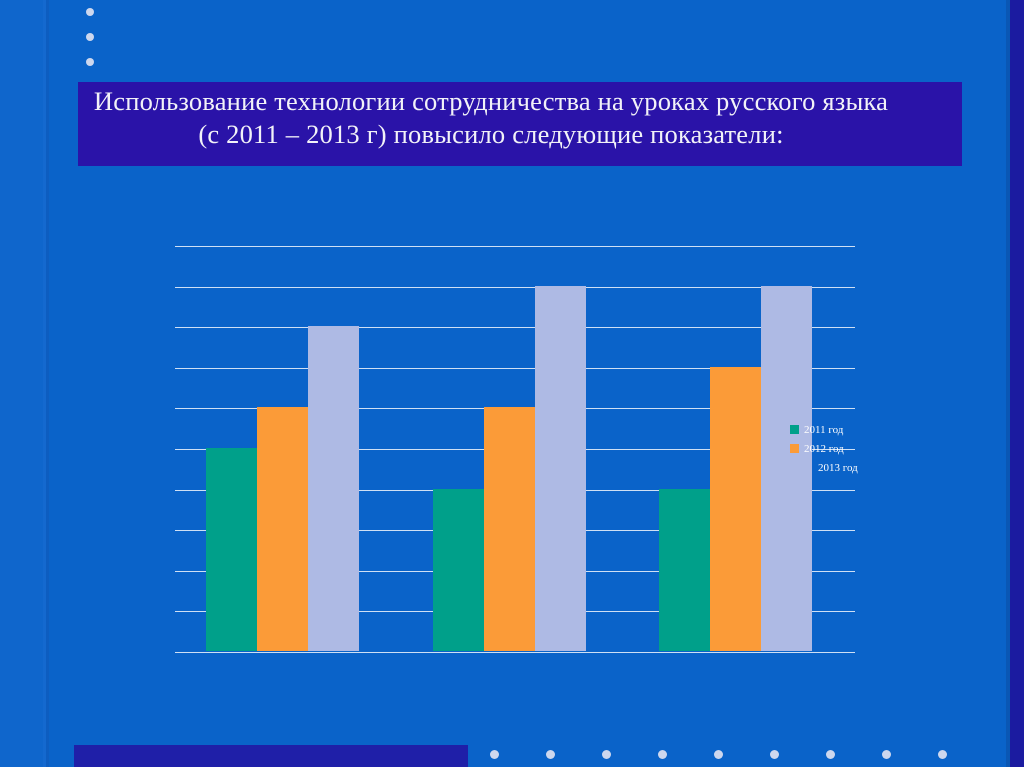  What do you see at coordinates (824, 448) in the screenshot?
I see `legend-item-label: 2012 год` at bounding box center [824, 448].